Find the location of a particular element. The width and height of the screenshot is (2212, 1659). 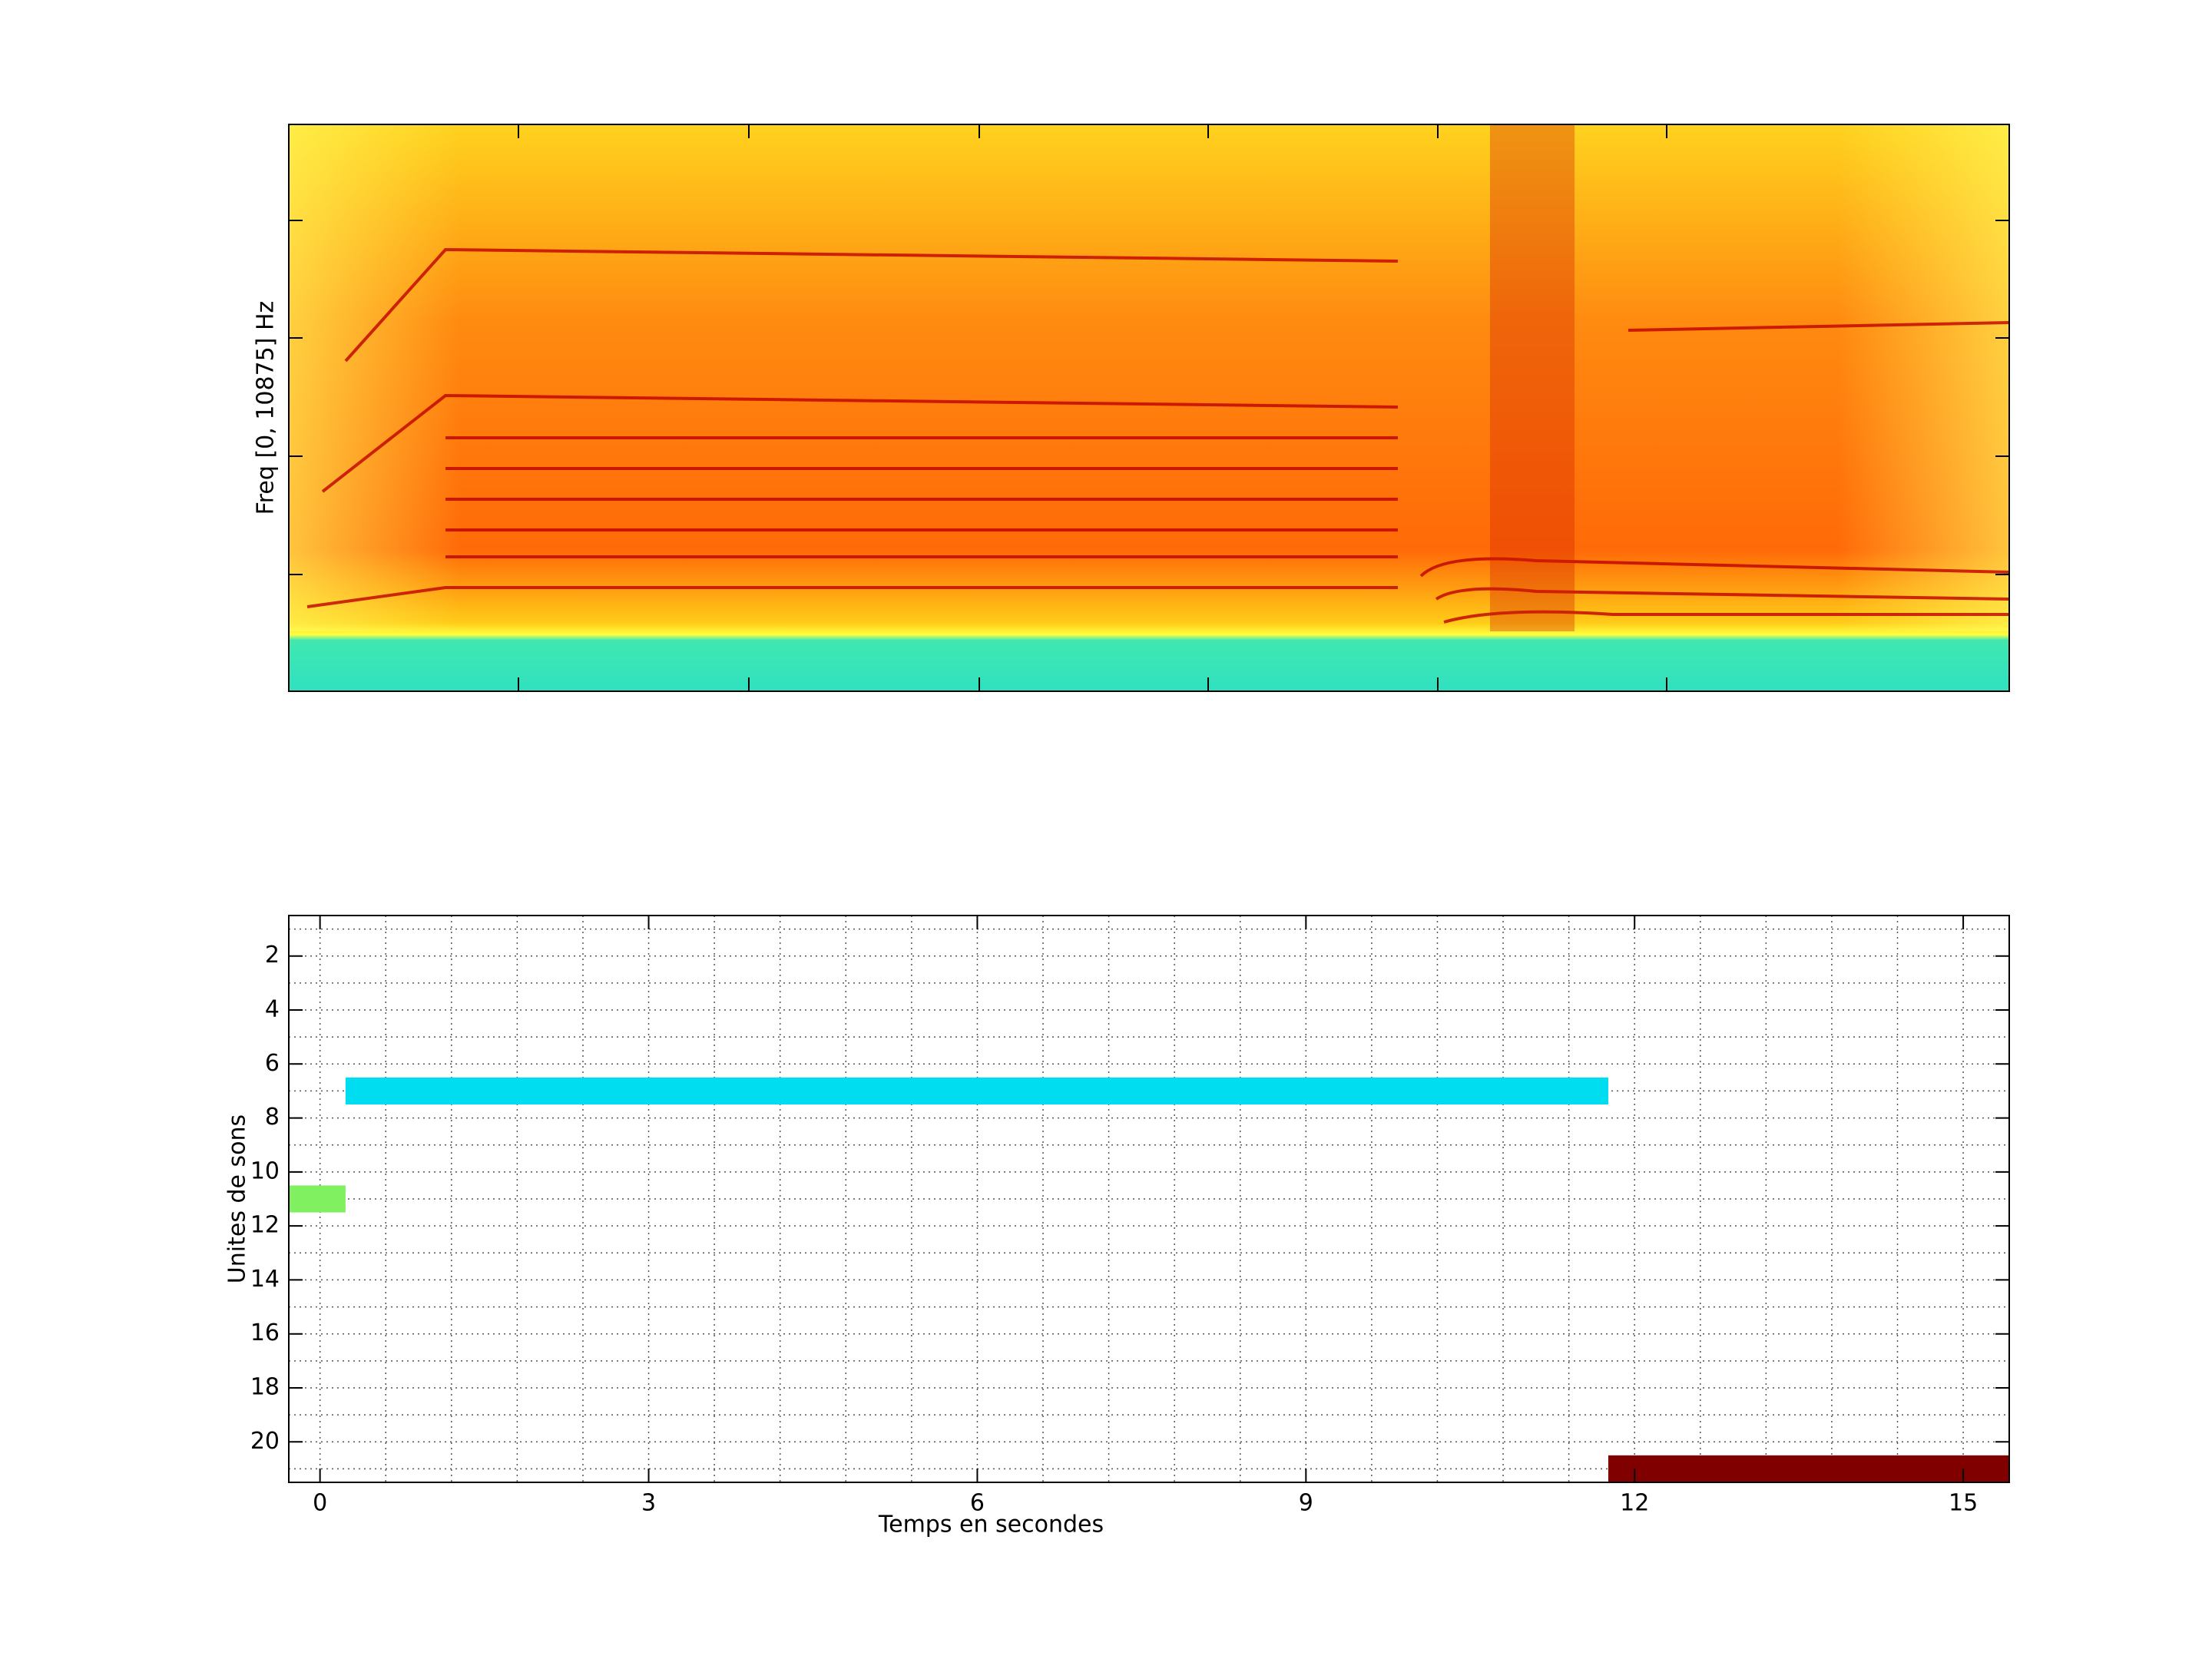

y-axis-label: Freq [0, 10875] Hz is located at coordinates (266, 408).